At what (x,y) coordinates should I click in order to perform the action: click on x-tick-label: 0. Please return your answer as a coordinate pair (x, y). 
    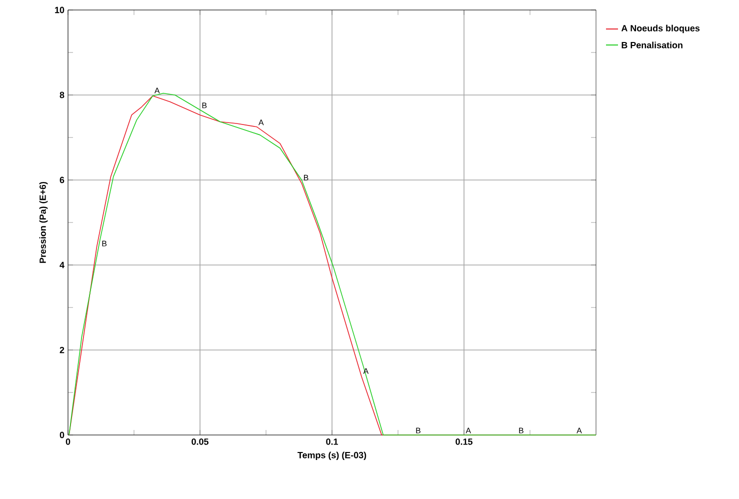
    Looking at the image, I should click on (68, 441).